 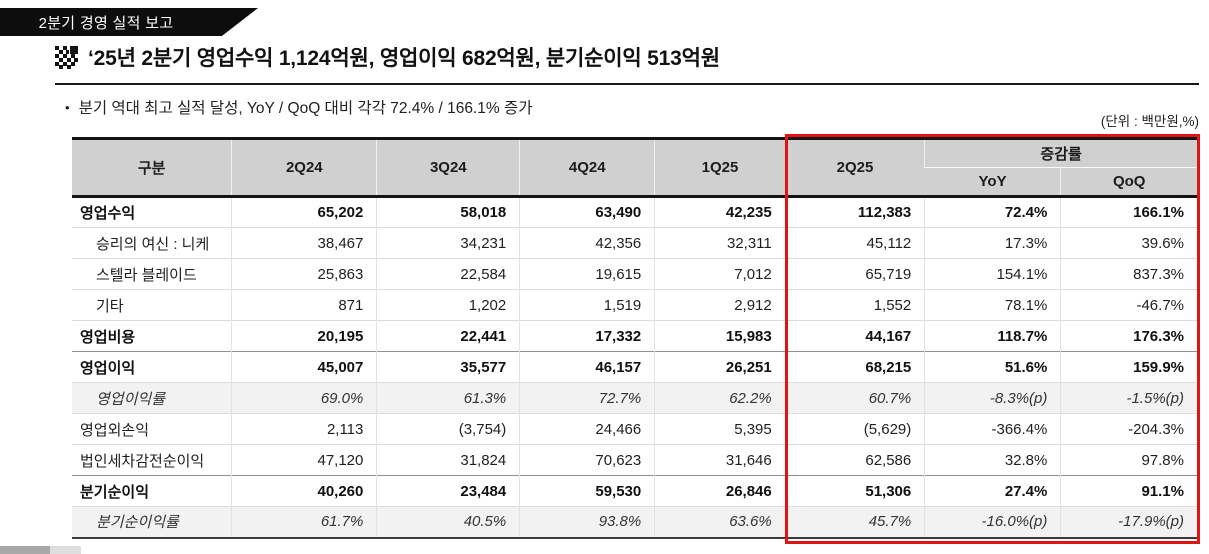 What do you see at coordinates (720, 522) in the screenshot?
I see `row-value: 63.6%` at bounding box center [720, 522].